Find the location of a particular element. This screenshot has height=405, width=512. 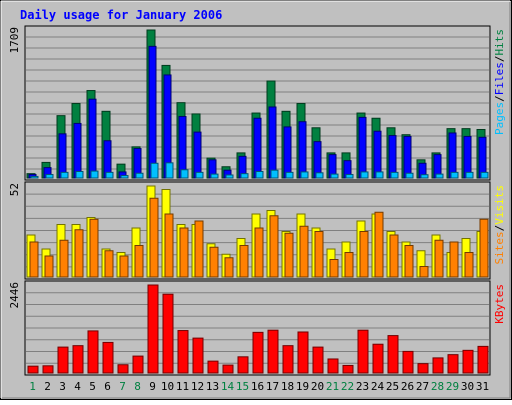

legend-item: Hits is located at coordinates (499, 42).